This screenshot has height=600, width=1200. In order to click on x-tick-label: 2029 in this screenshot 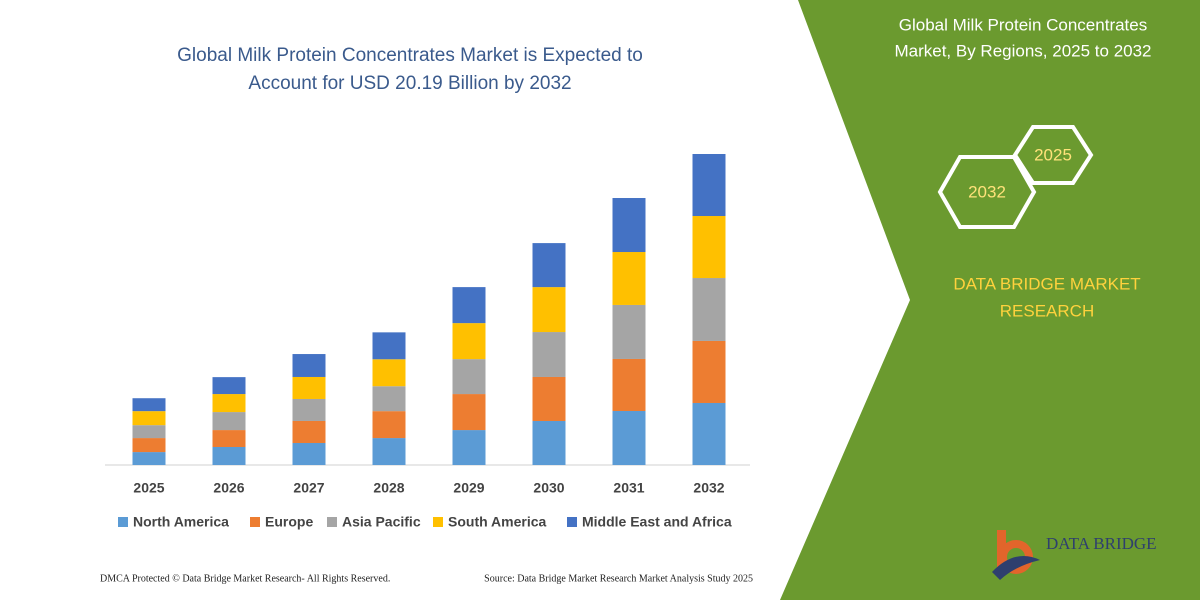, I will do `click(468, 488)`.